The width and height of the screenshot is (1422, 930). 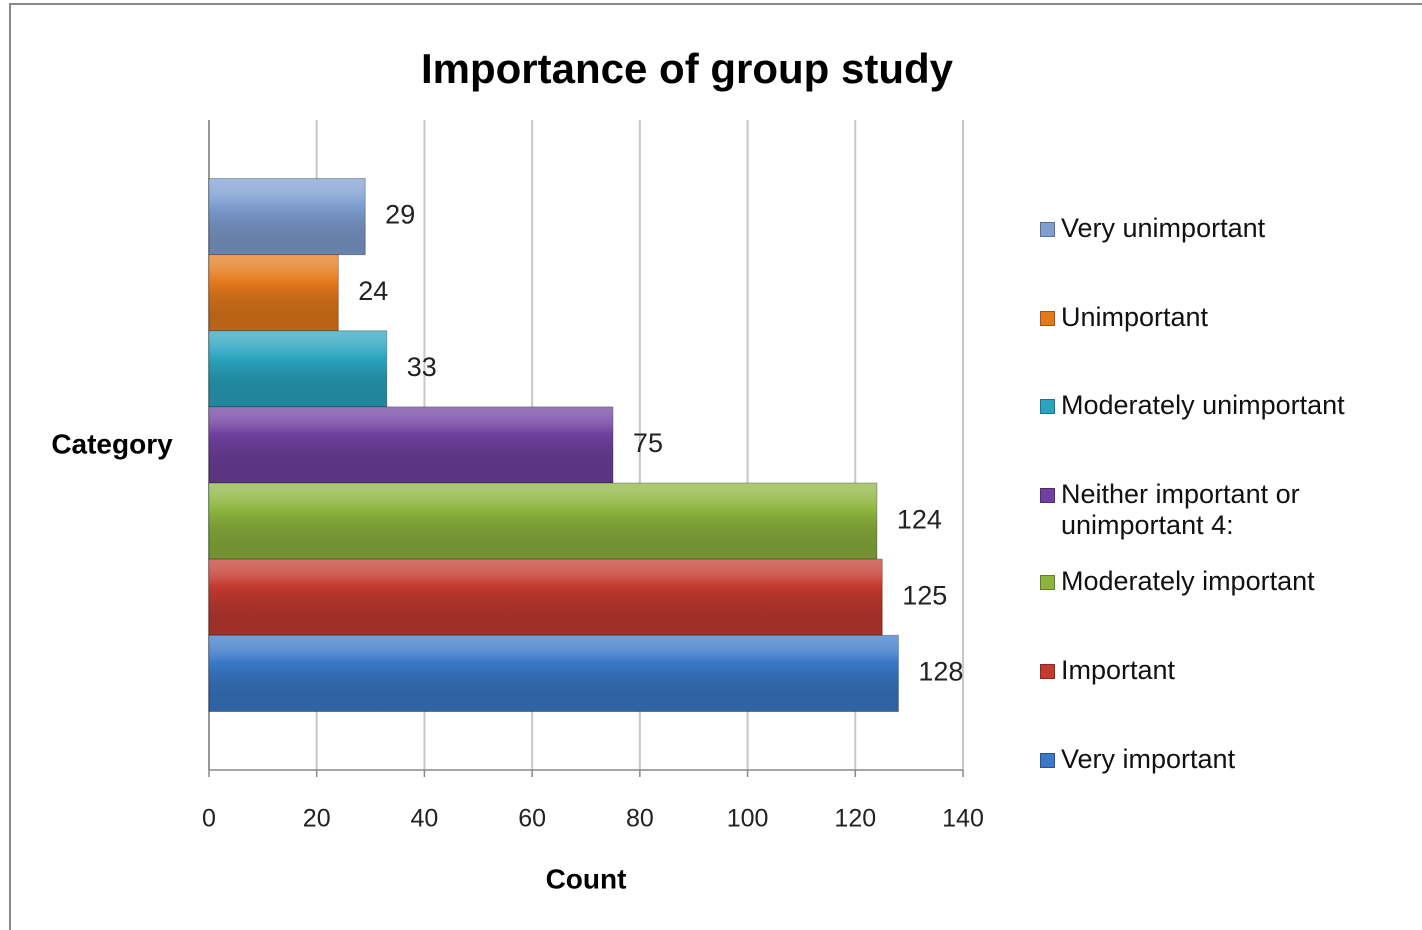 I want to click on legend-label: Unimportant, so click(x=1135, y=317).